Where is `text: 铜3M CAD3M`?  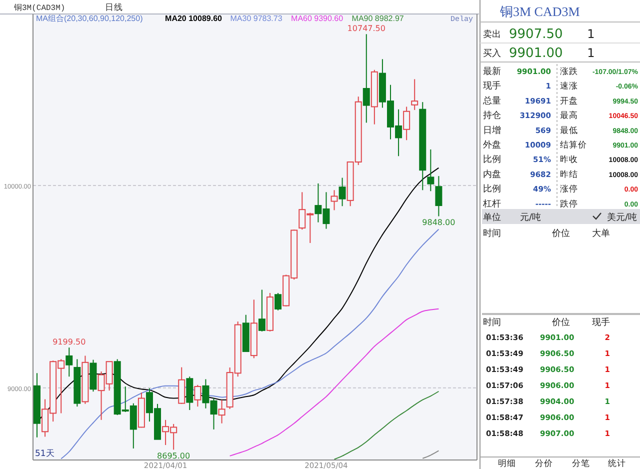
text: 铜3M CAD3M is located at coordinates (539, 11).